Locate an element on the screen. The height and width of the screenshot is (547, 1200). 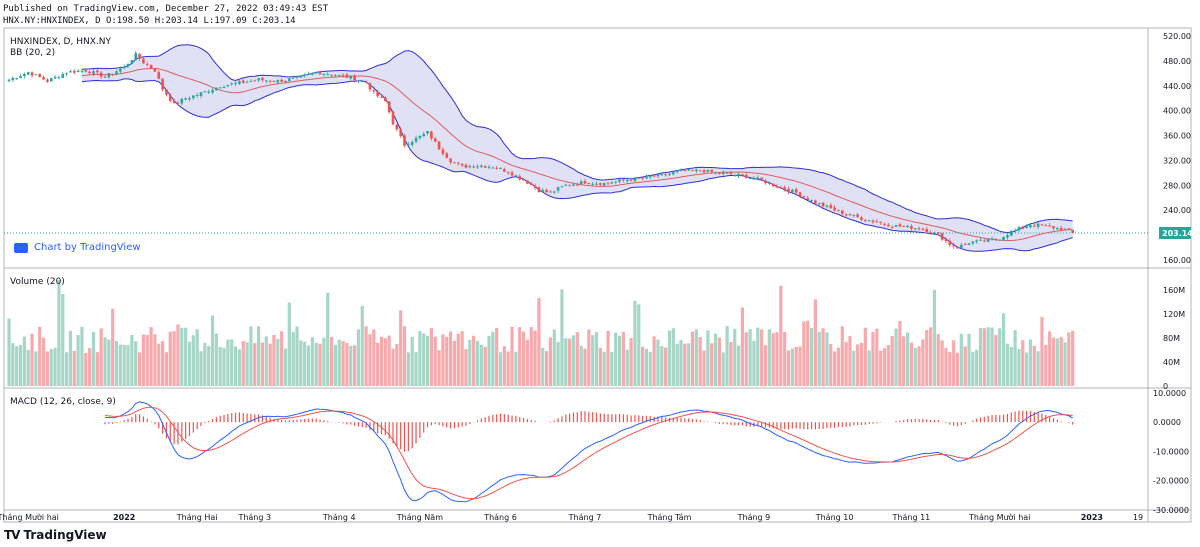
macd-tick-label: 0.0000 is located at coordinates (1167, 422).